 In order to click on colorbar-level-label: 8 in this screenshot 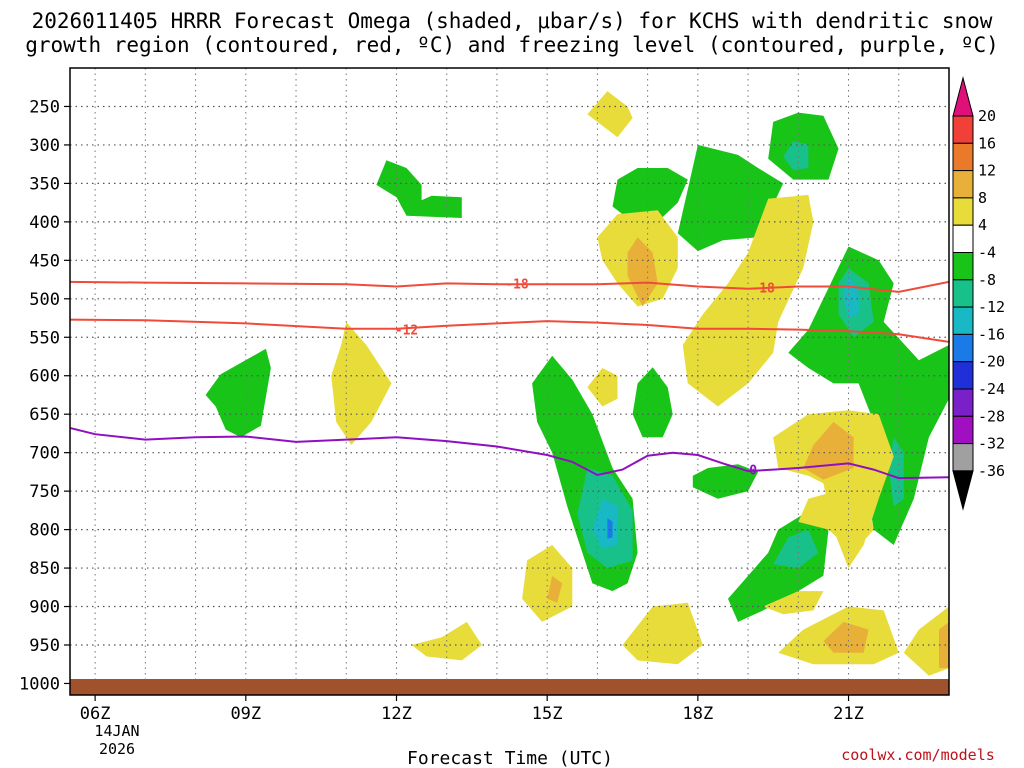, I will do `click(982, 198)`.